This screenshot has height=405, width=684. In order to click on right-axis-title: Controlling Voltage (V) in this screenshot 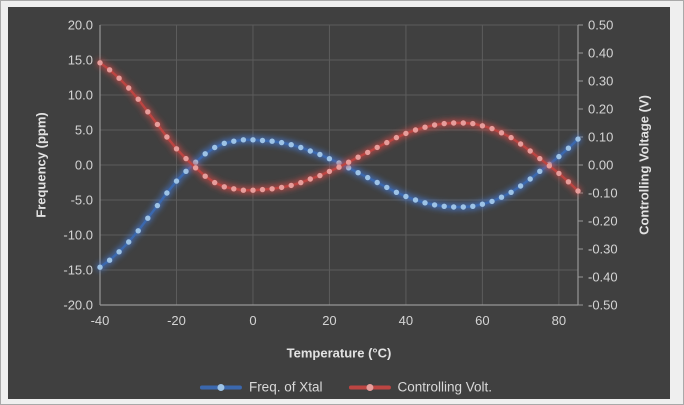, I will do `click(644, 165)`.